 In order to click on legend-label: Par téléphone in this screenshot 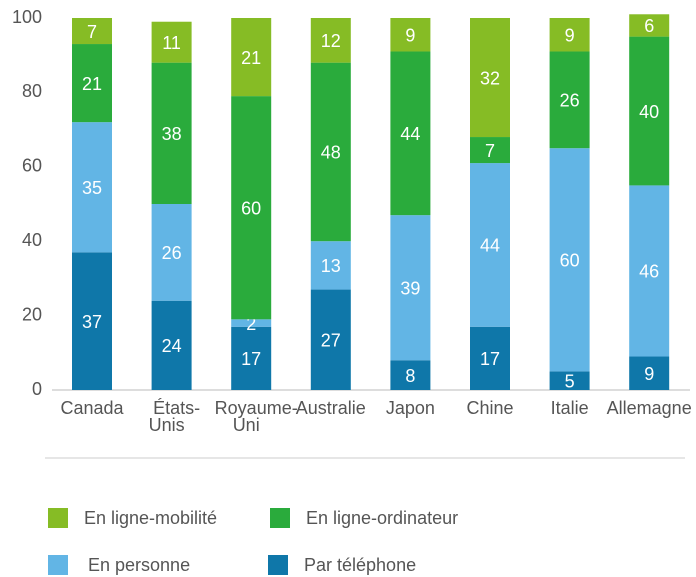, I will do `click(360, 565)`.